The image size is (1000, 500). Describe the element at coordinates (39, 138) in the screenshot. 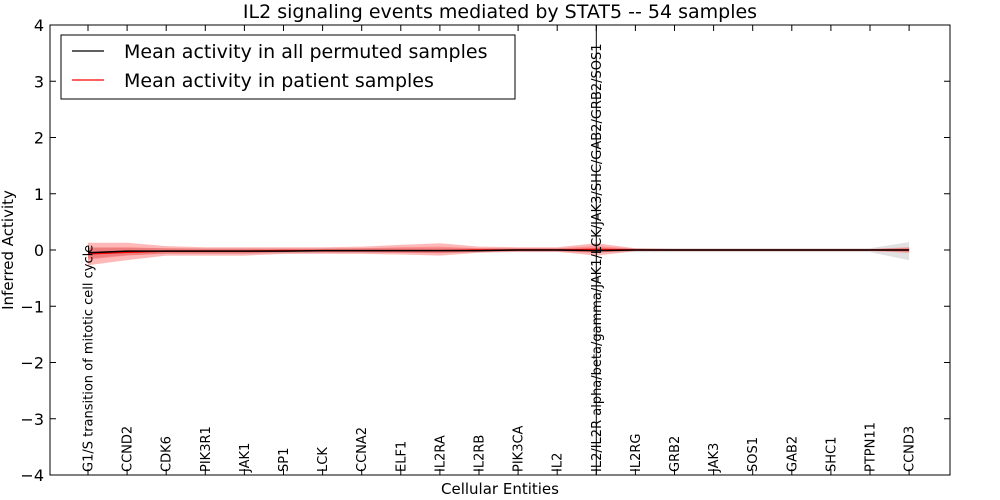

I see `y-tick-label: 2` at that location.